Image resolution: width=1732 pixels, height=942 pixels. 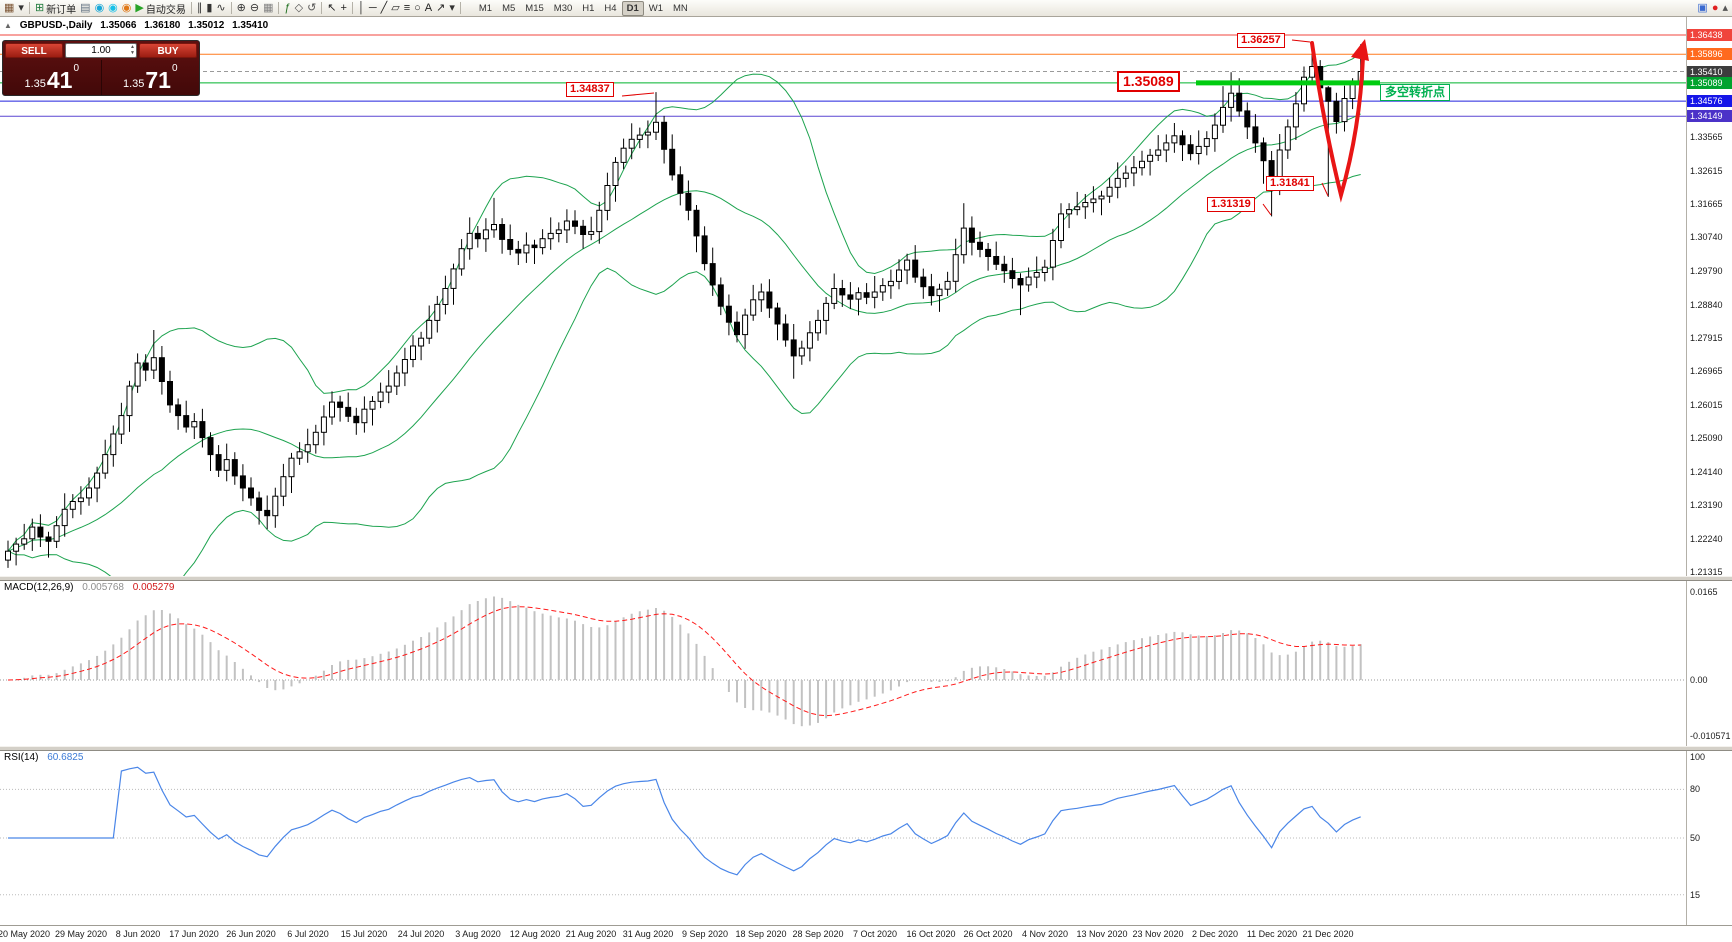 I want to click on price-label-134837: 1.34837, so click(x=590, y=89).